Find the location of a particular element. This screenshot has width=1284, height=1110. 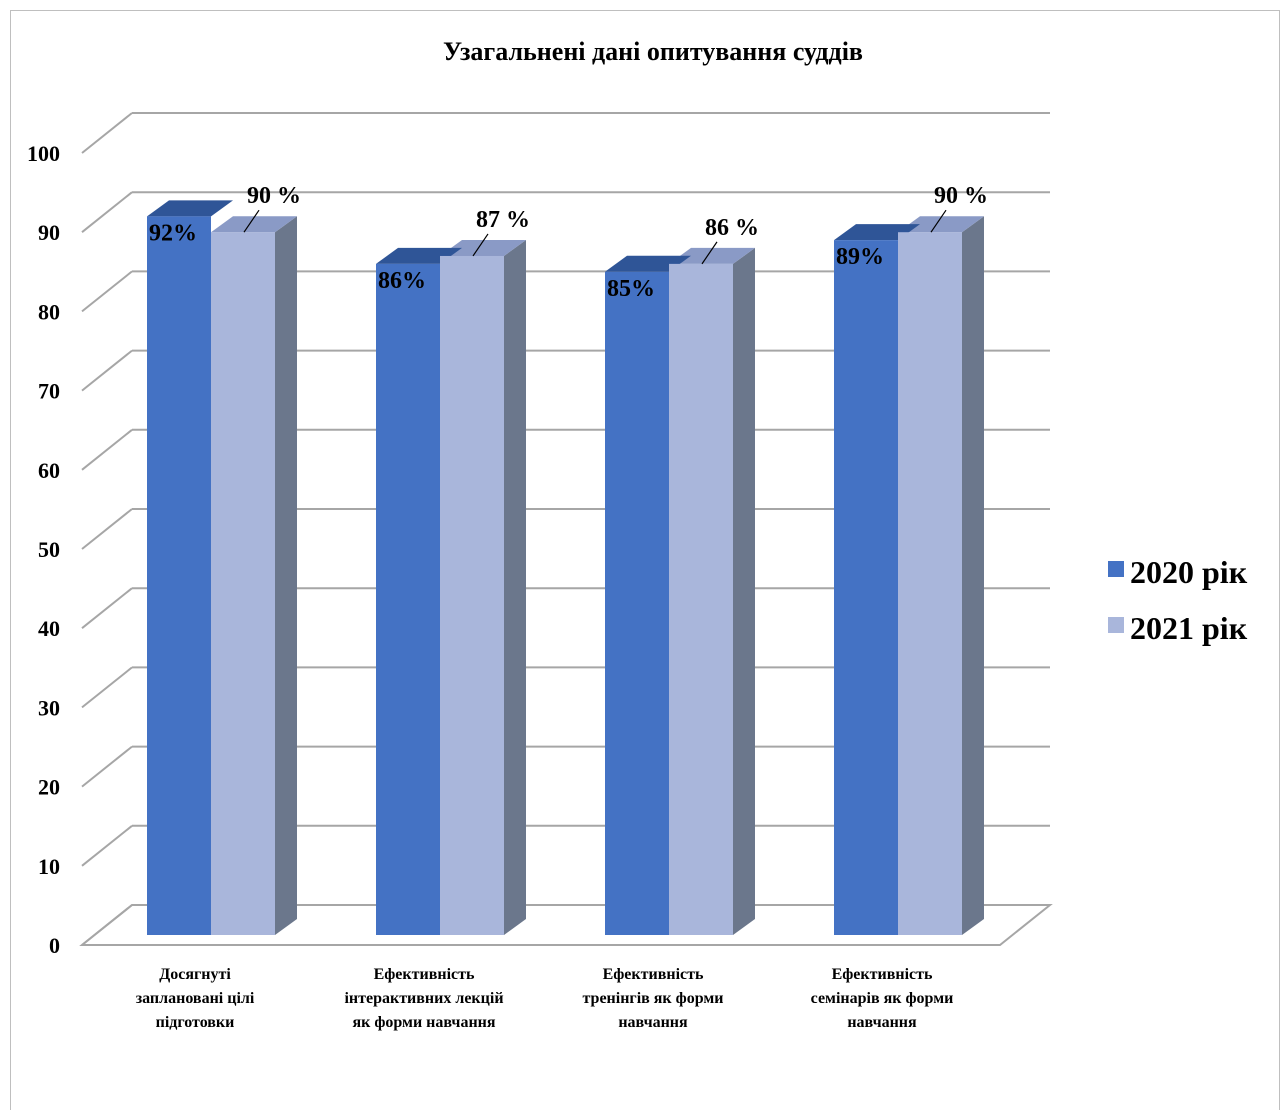

y-tick-label: 20 is located at coordinates (49, 787).